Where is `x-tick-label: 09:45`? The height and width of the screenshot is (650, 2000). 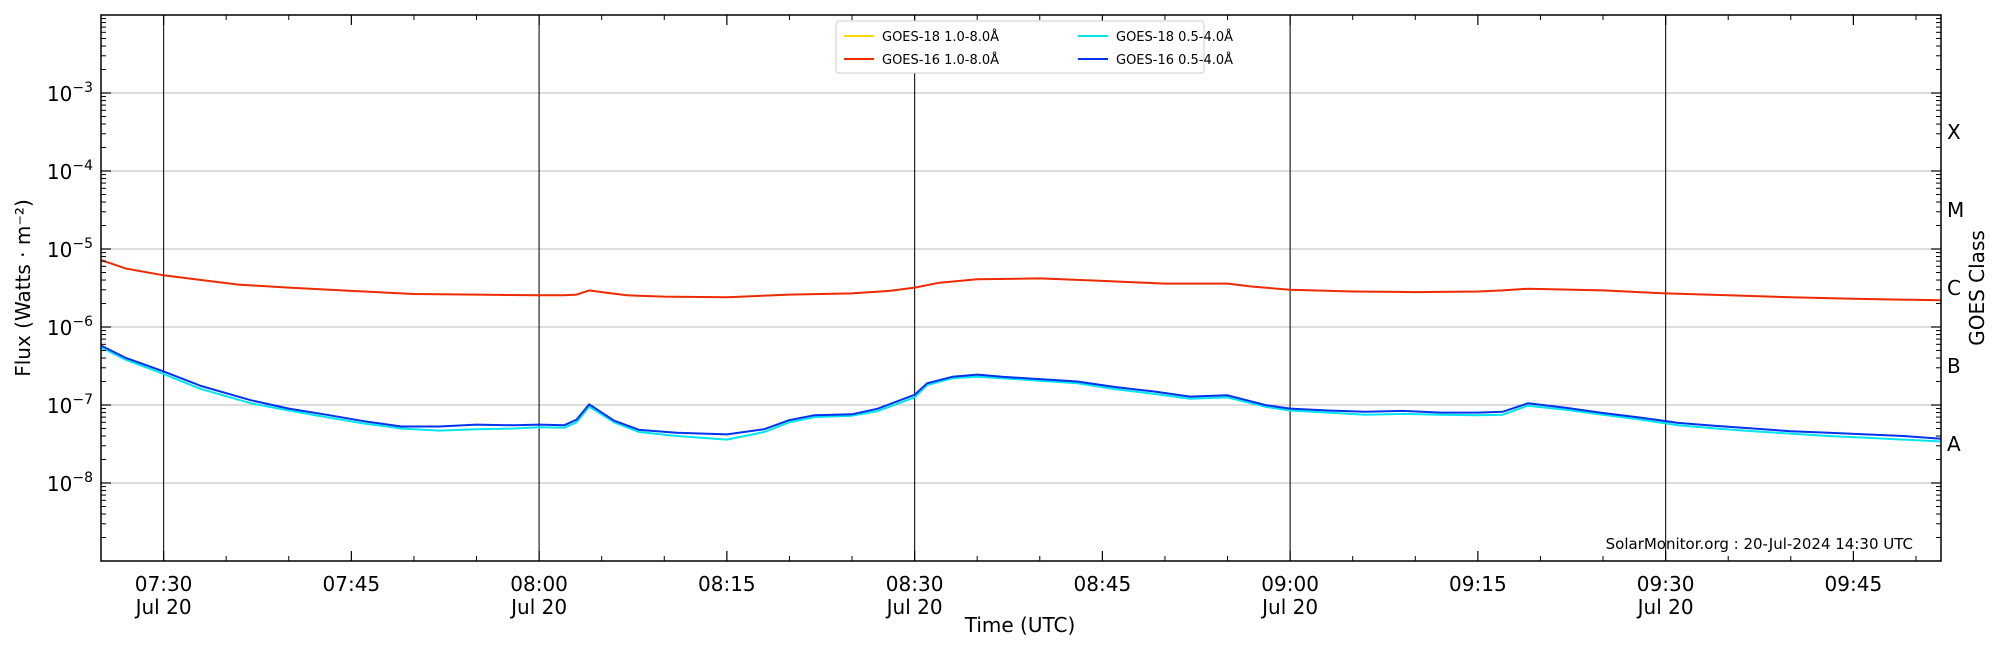
x-tick-label: 09:45 is located at coordinates (1854, 584).